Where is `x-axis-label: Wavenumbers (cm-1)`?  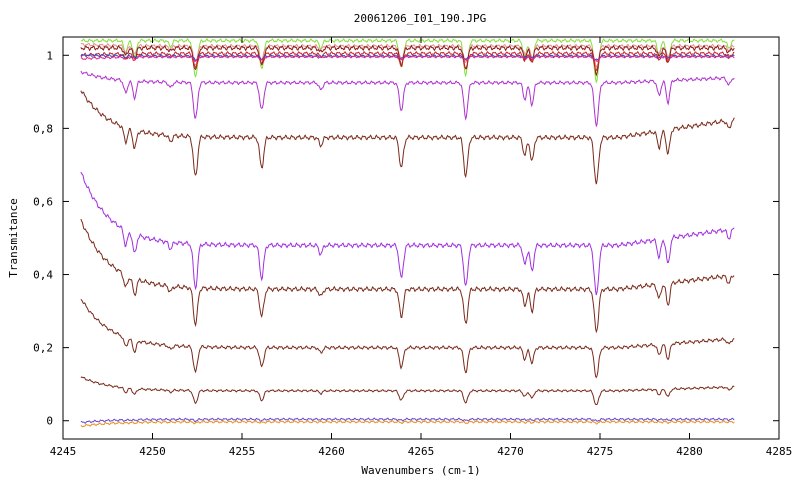 x-axis-label: Wavenumbers (cm-1) is located at coordinates (420, 470).